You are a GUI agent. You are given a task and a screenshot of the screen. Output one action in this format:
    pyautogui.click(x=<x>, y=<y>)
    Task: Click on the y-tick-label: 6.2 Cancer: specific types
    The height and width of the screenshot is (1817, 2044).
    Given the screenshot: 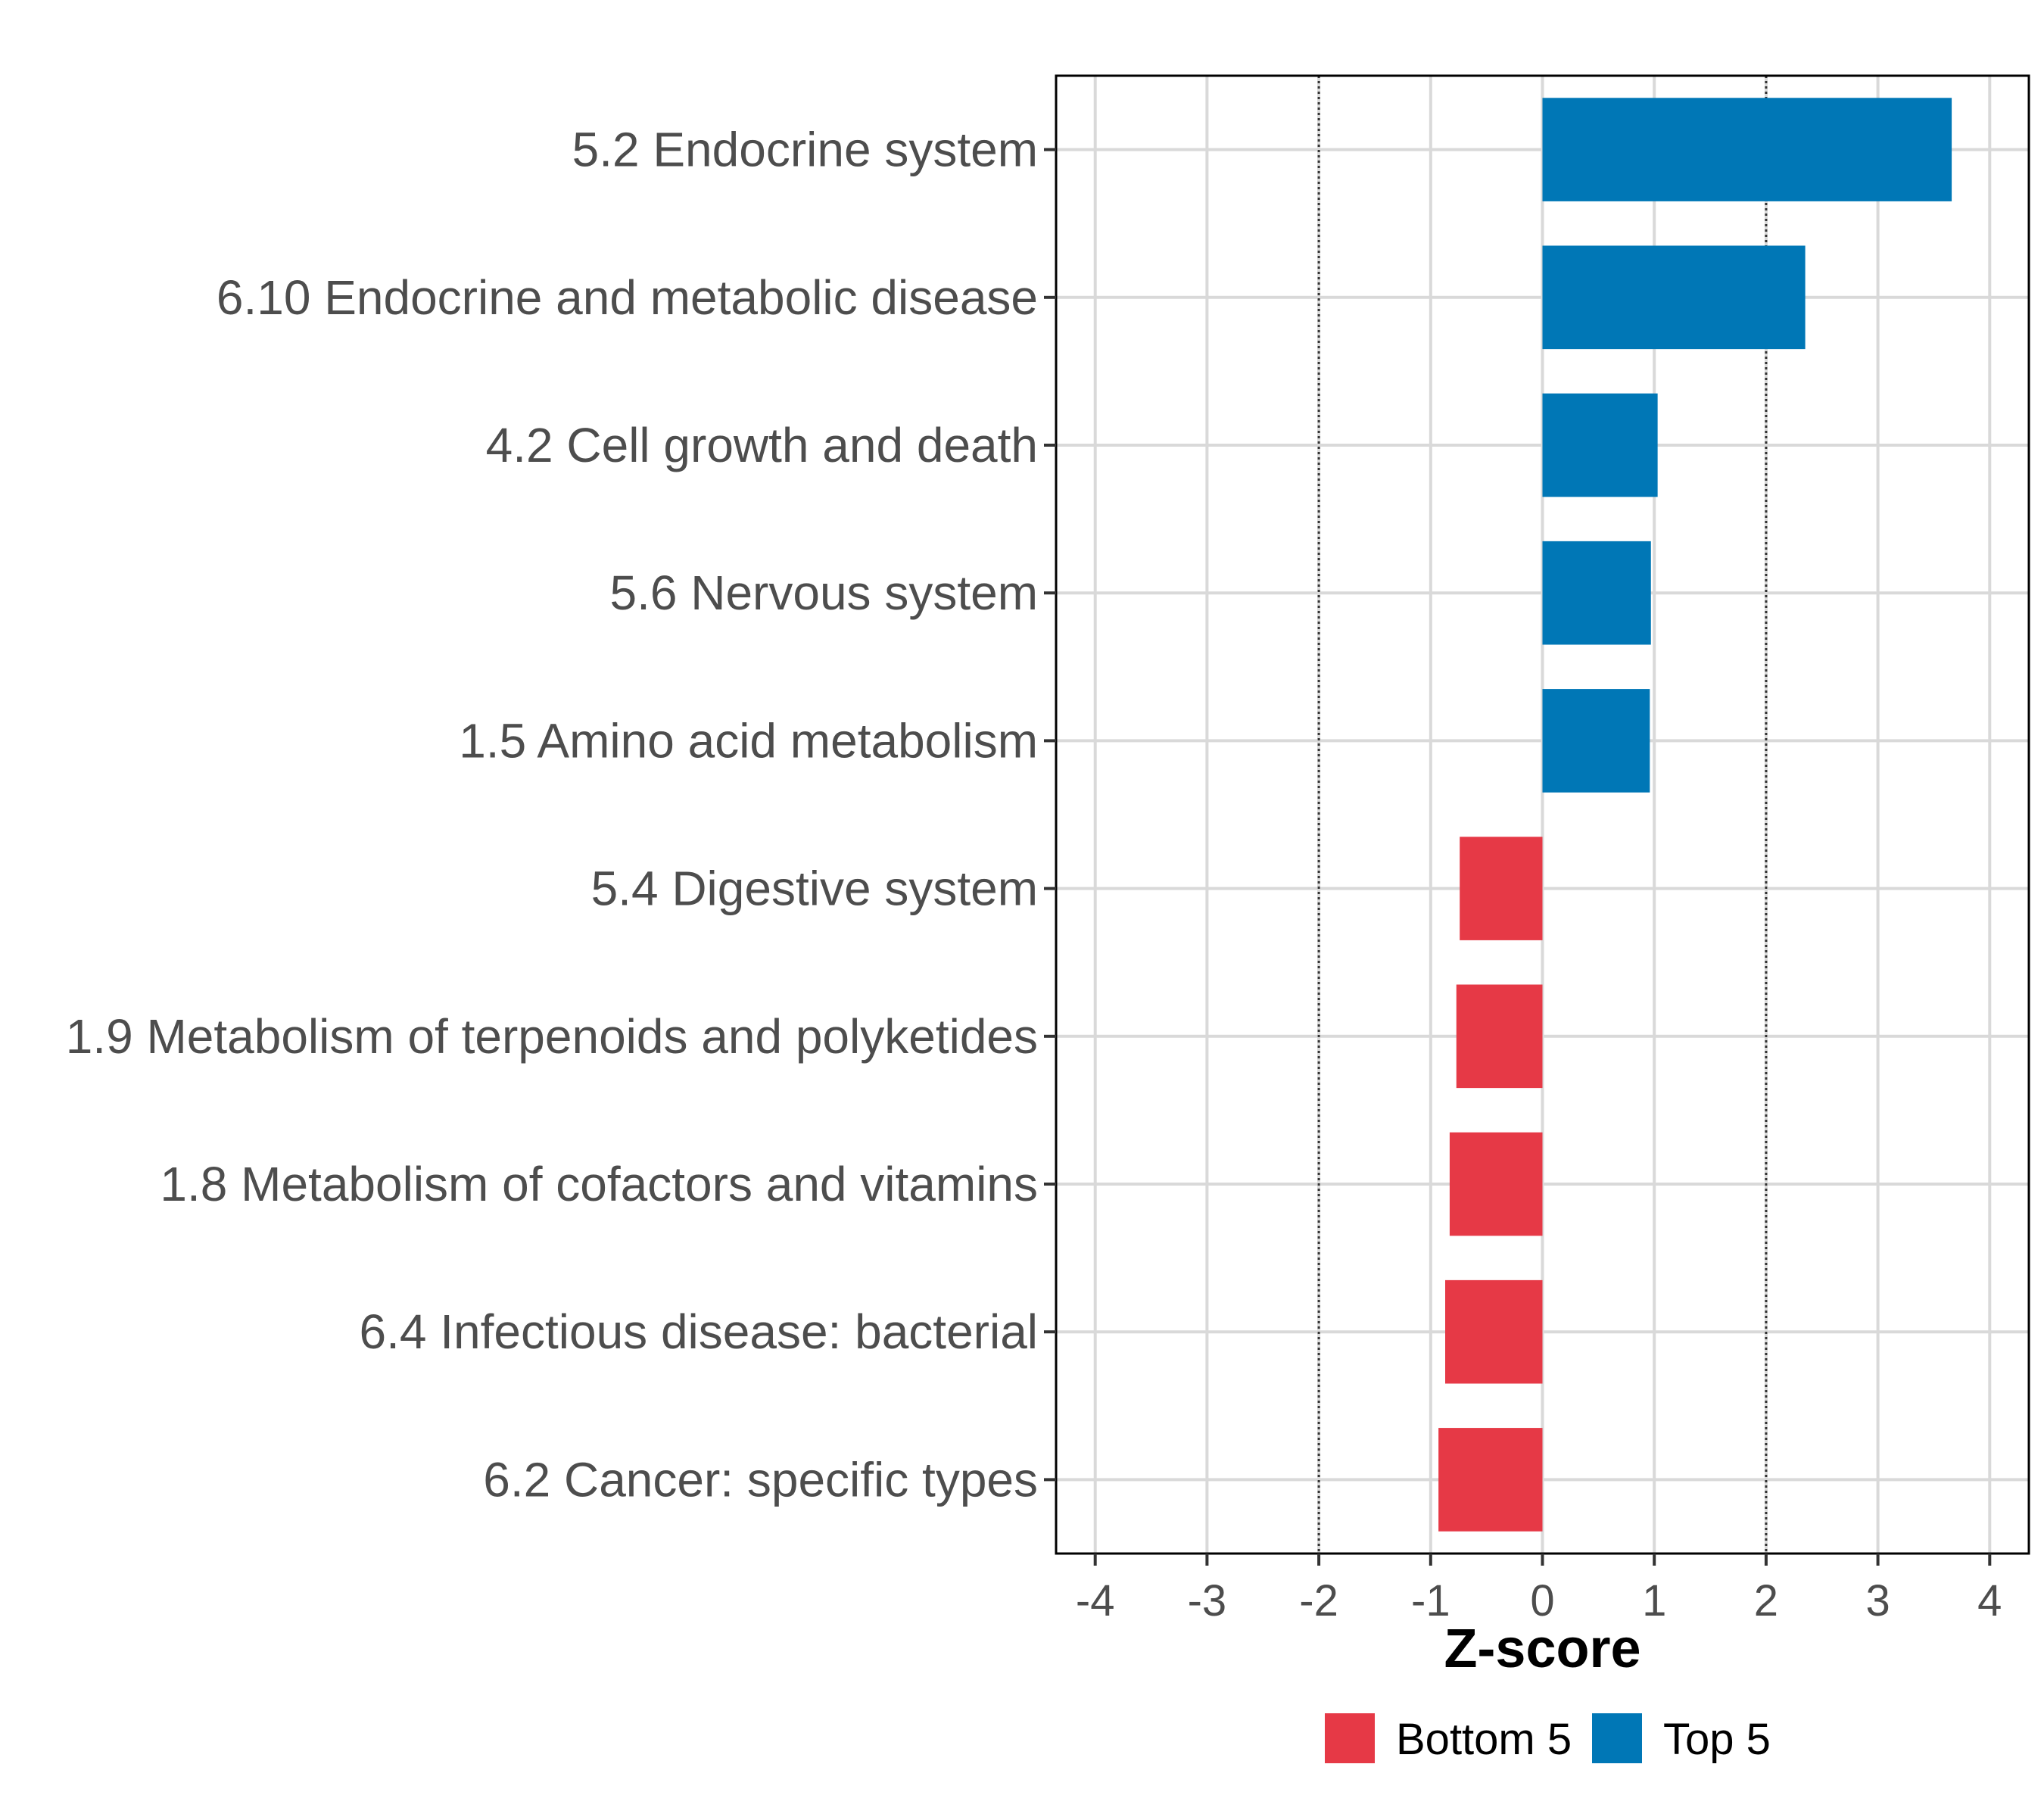 What is the action you would take?
    pyautogui.click(x=760, y=1479)
    